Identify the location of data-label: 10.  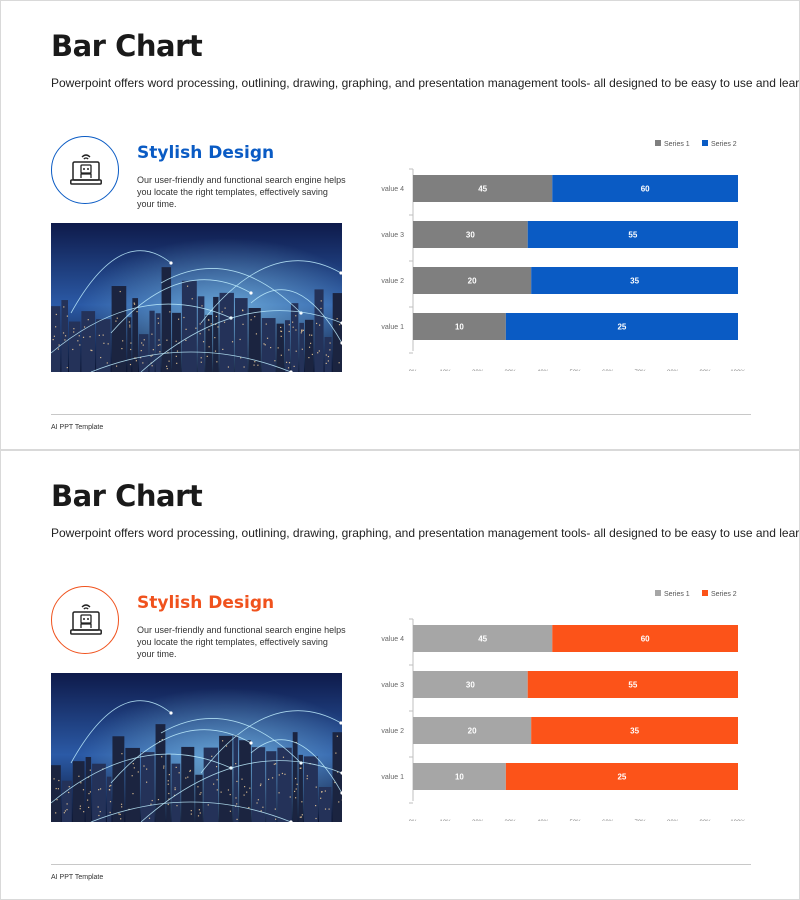
(459, 777).